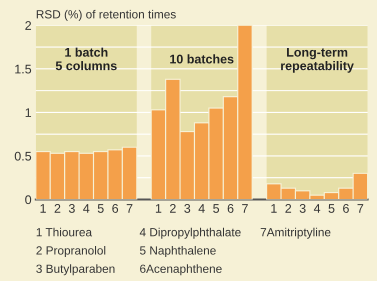 The height and width of the screenshot is (281, 377). What do you see at coordinates (75, 270) in the screenshot?
I see `text: 3 Butylparaben` at bounding box center [75, 270].